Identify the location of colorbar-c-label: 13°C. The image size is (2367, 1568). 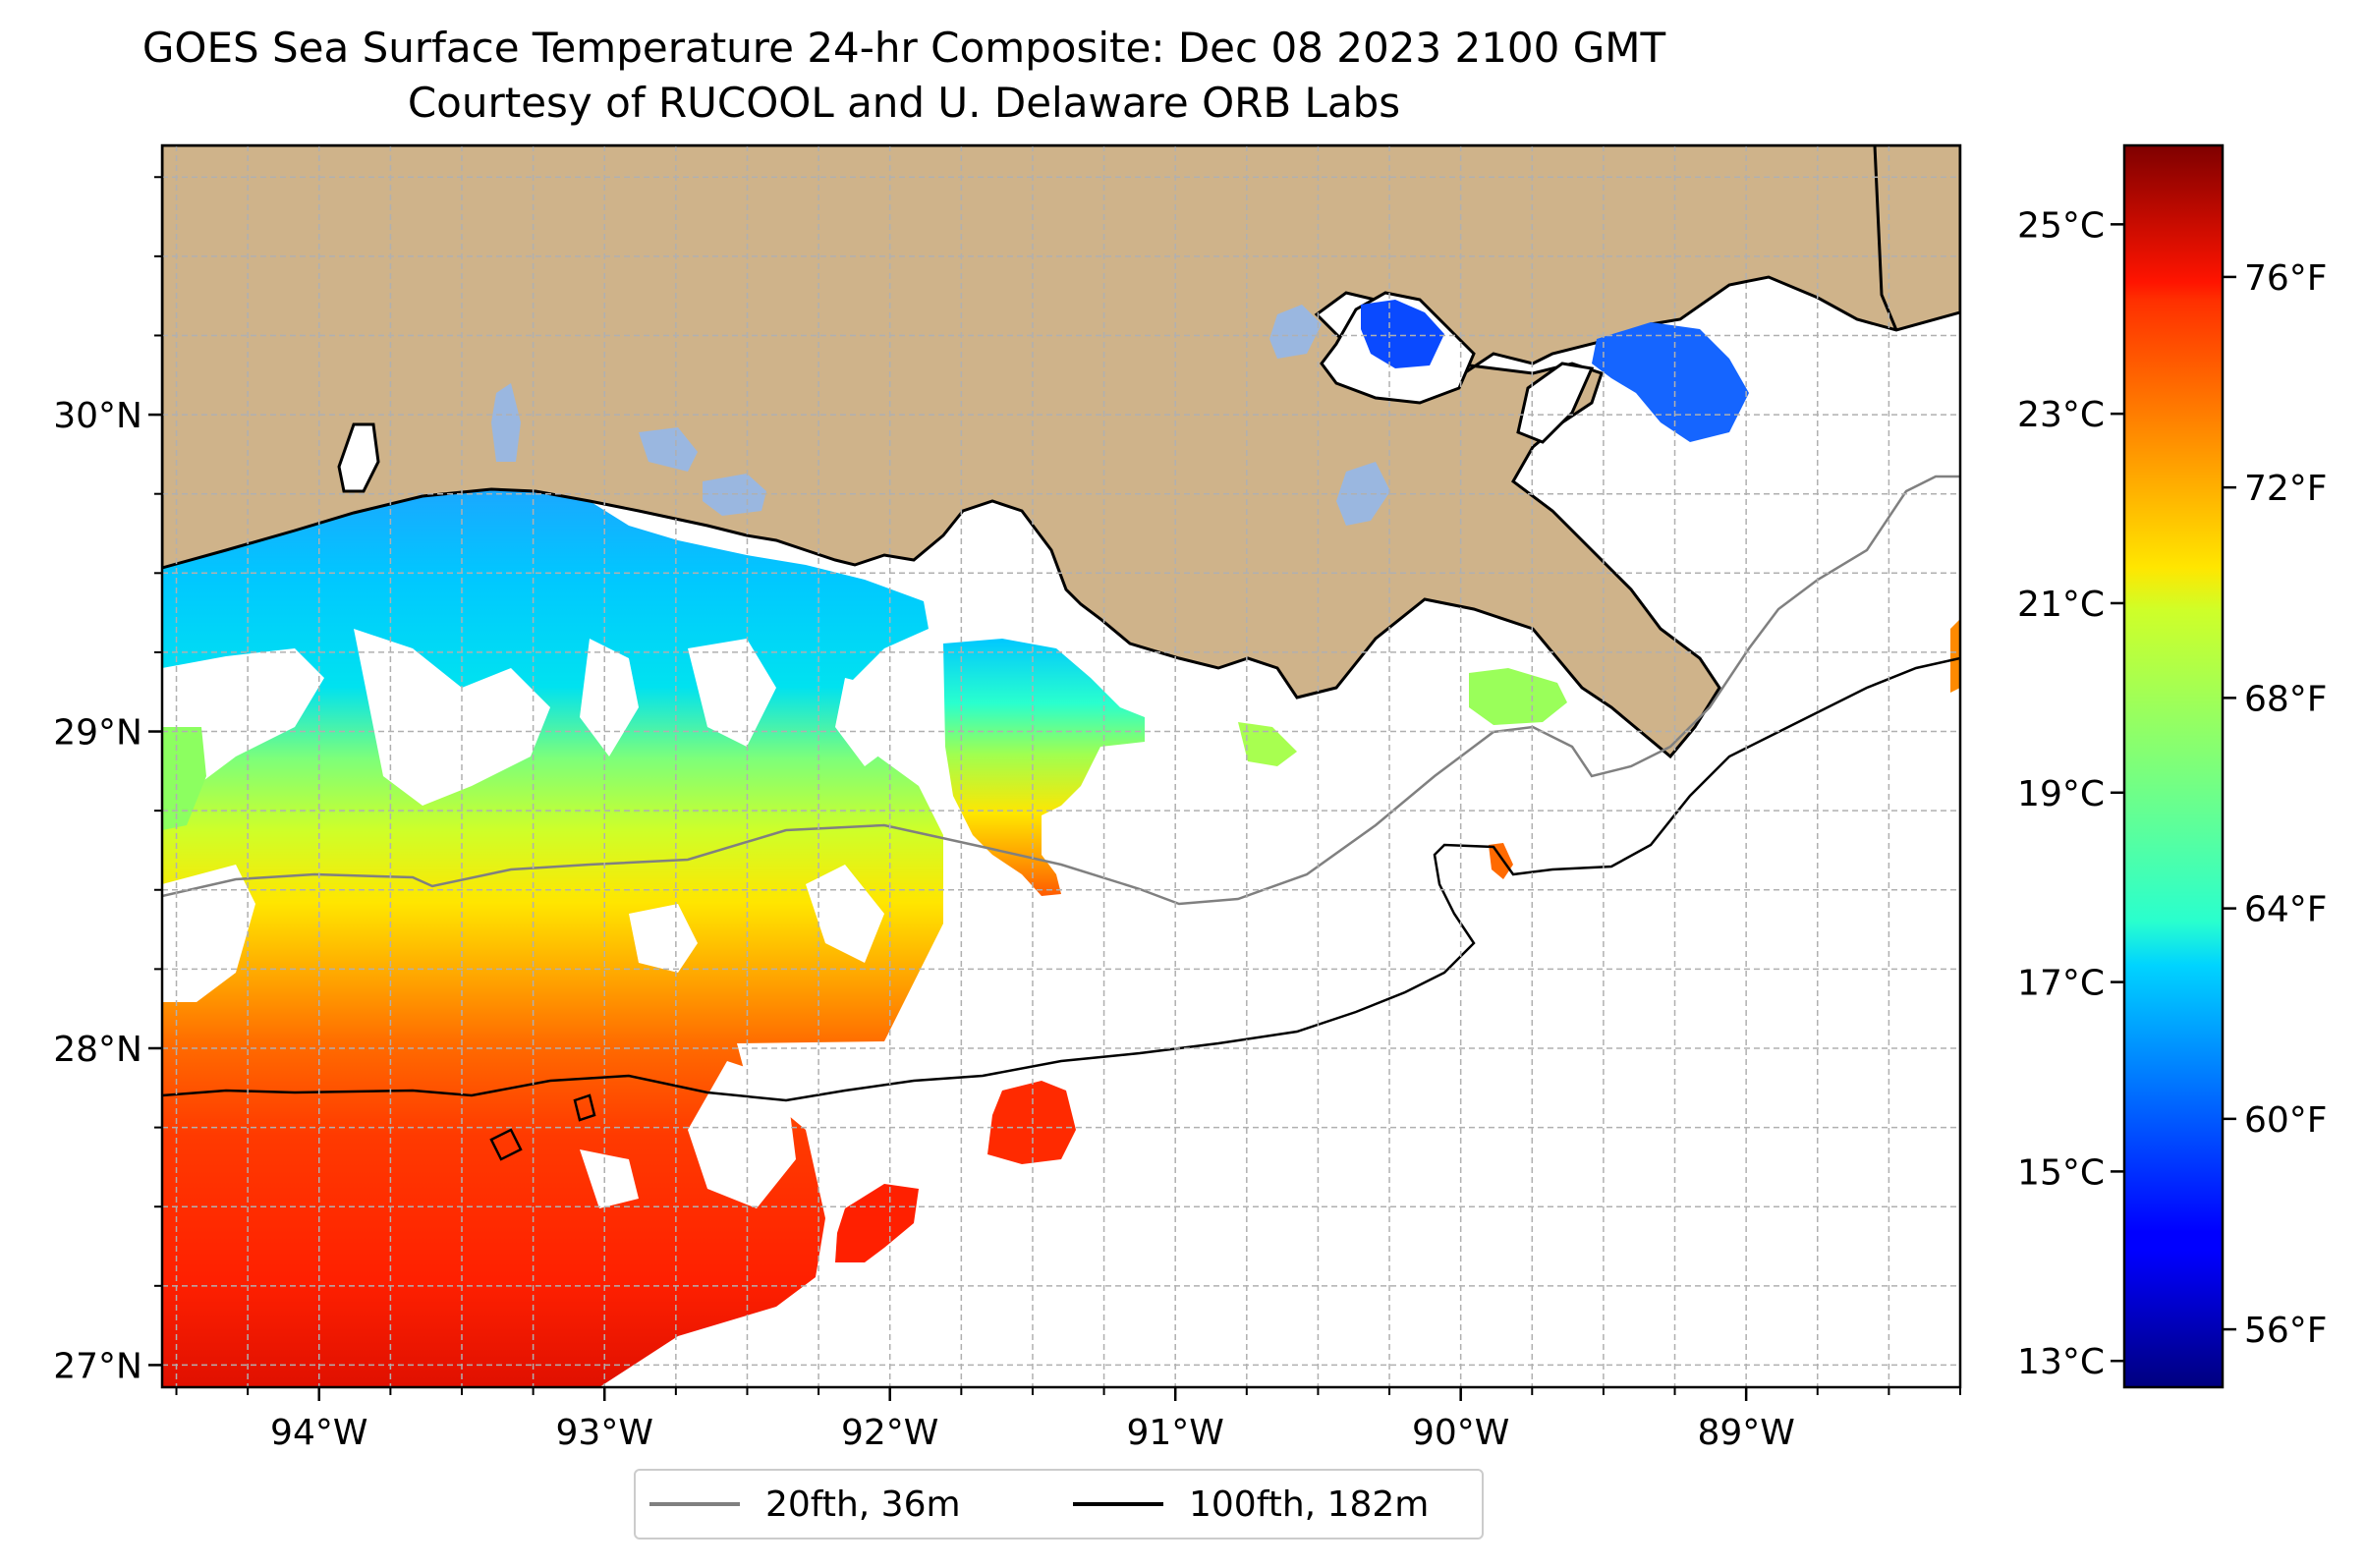
(2061, 1362).